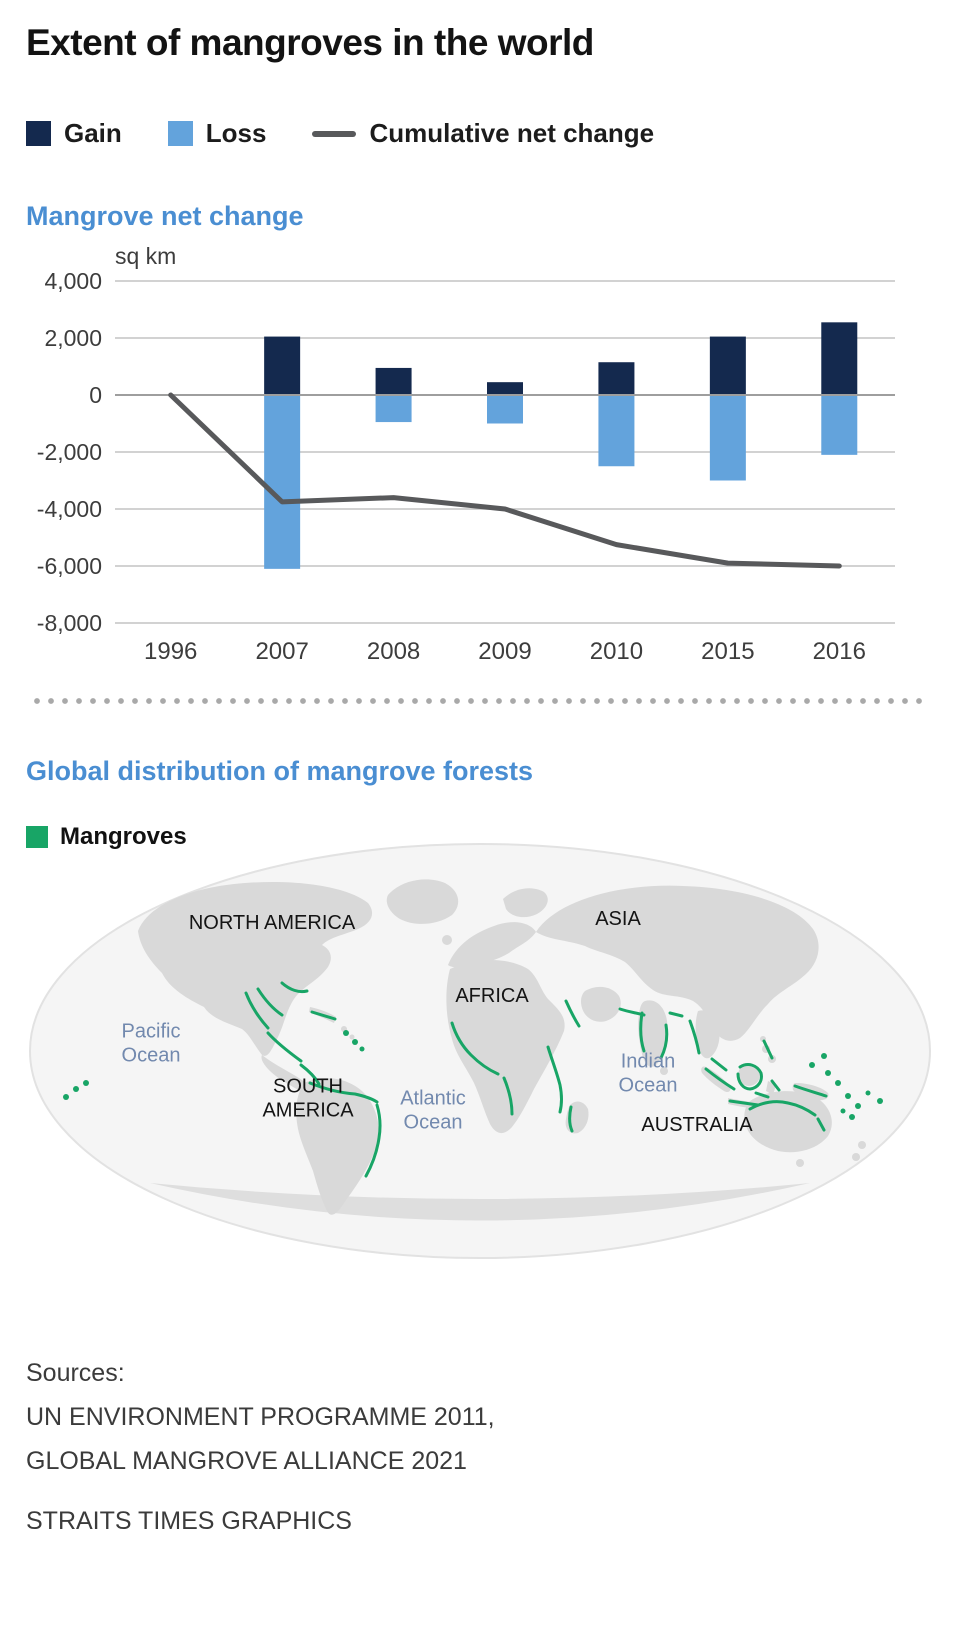  Describe the element at coordinates (473, 1079) in the screenshot. I see `mangrove-markings` at that location.